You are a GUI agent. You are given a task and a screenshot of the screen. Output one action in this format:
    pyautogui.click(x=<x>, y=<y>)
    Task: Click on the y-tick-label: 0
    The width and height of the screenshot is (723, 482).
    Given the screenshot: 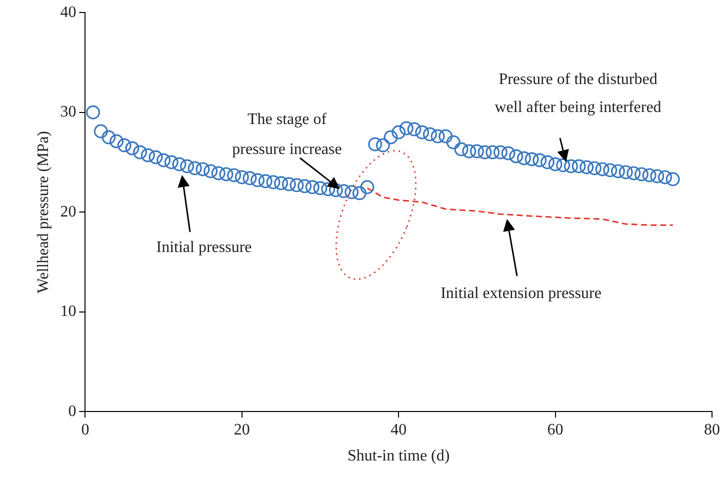 What is the action you would take?
    pyautogui.click(x=72, y=411)
    